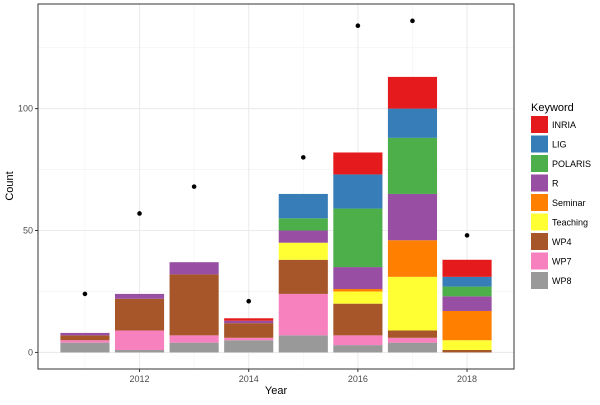  Describe the element at coordinates (412, 303) in the screenshot. I see `bar-segment-teaching-2017` at that location.